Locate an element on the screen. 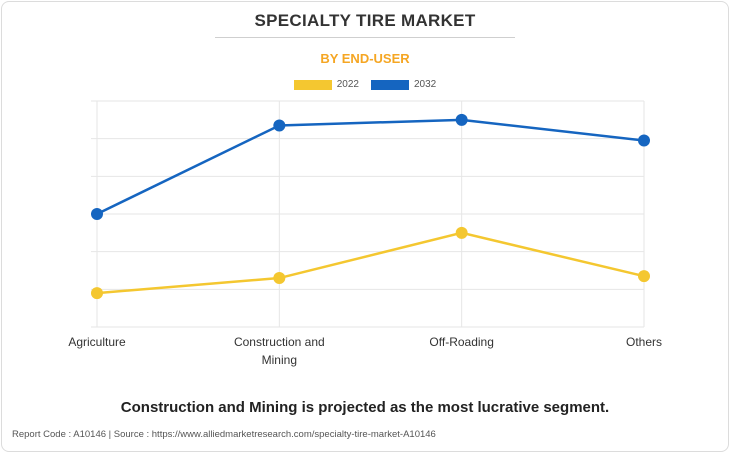 This screenshot has width=730, height=453. legend-label-2032: 2032 is located at coordinates (425, 84).